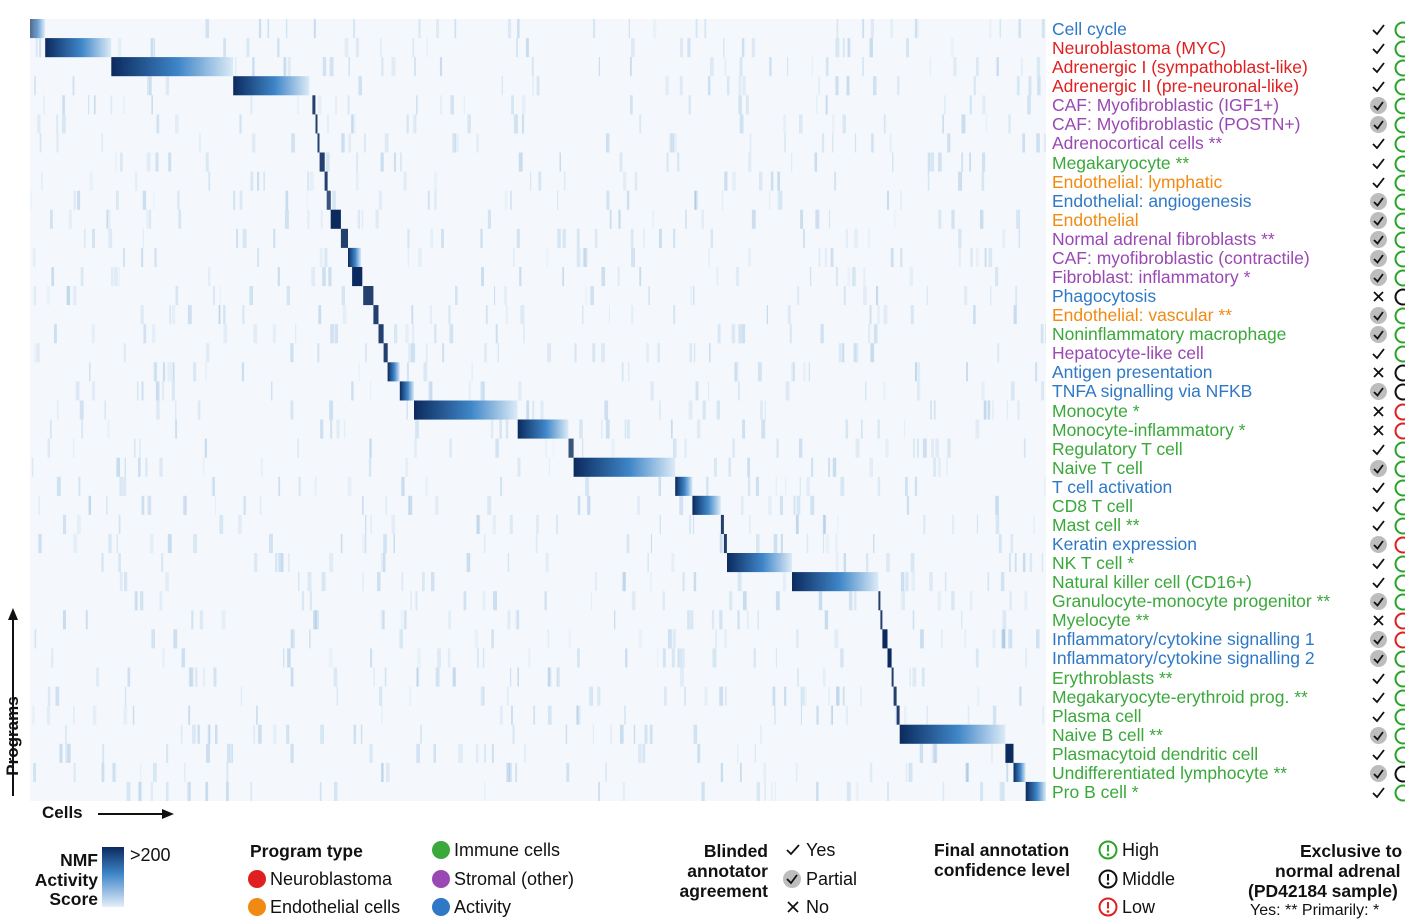 The width and height of the screenshot is (1405, 921). What do you see at coordinates (806, 907) in the screenshot?
I see `legend-agreement-no: No` at bounding box center [806, 907].